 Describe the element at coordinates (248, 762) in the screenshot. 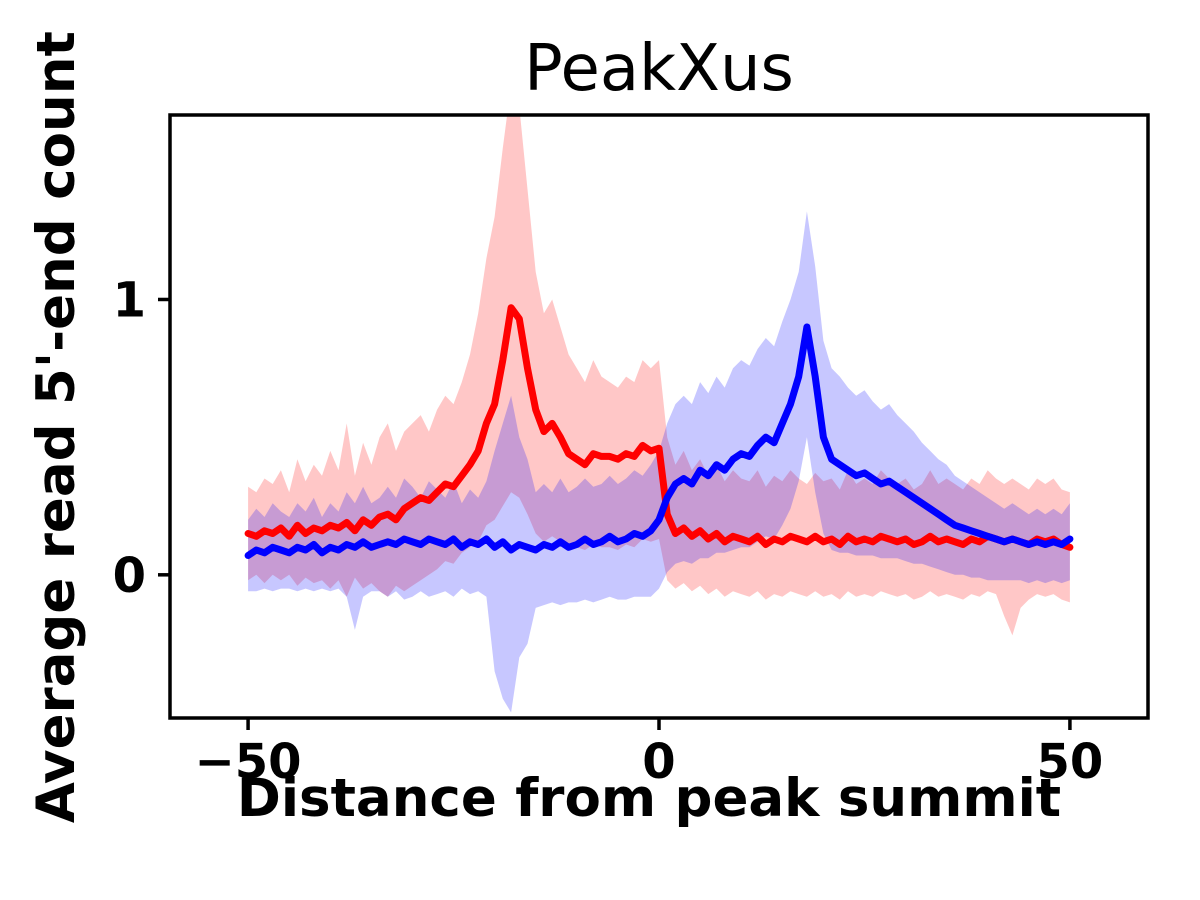

I see `x-tick-label: −50` at that location.